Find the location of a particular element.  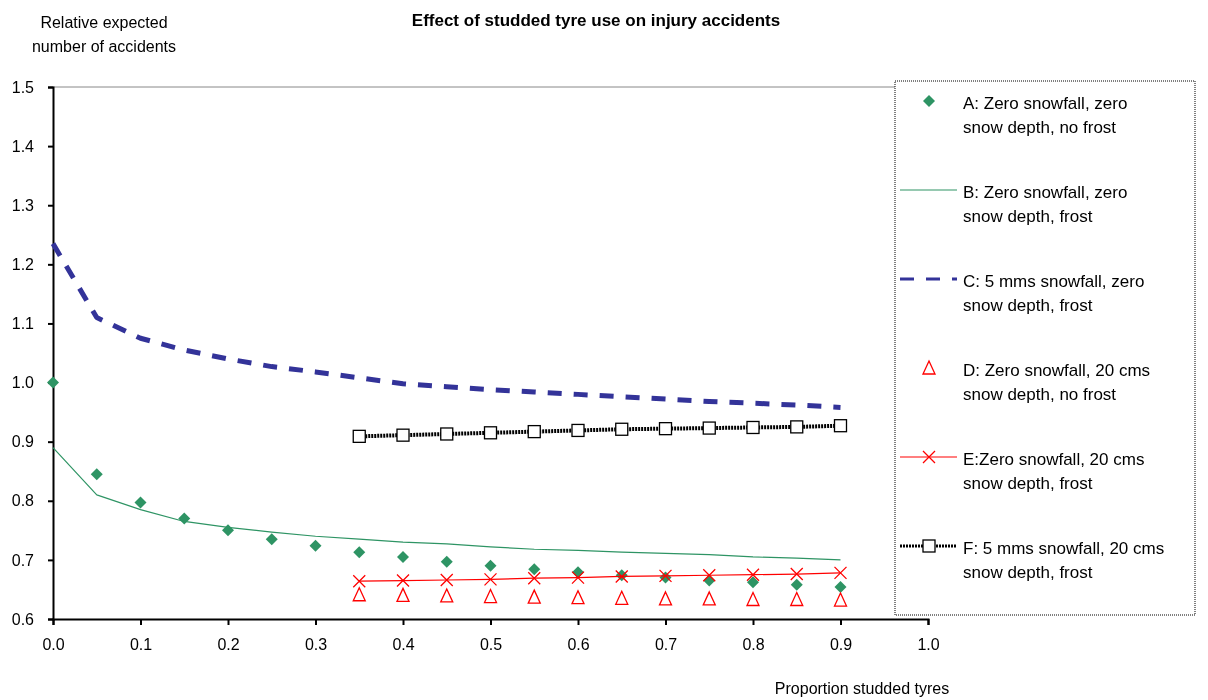

legend-label: C: 5 mms snowfall, zero snow depth, frost is located at coordinates (1054, 293).